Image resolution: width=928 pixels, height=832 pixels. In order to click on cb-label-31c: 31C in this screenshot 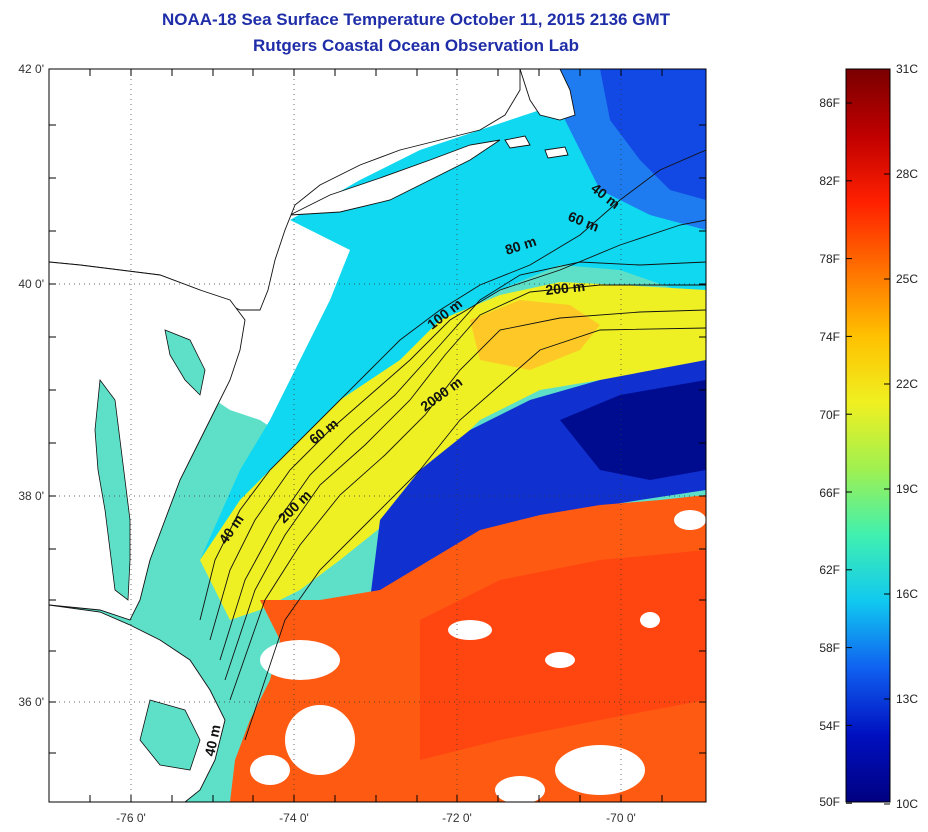, I will do `click(907, 69)`.